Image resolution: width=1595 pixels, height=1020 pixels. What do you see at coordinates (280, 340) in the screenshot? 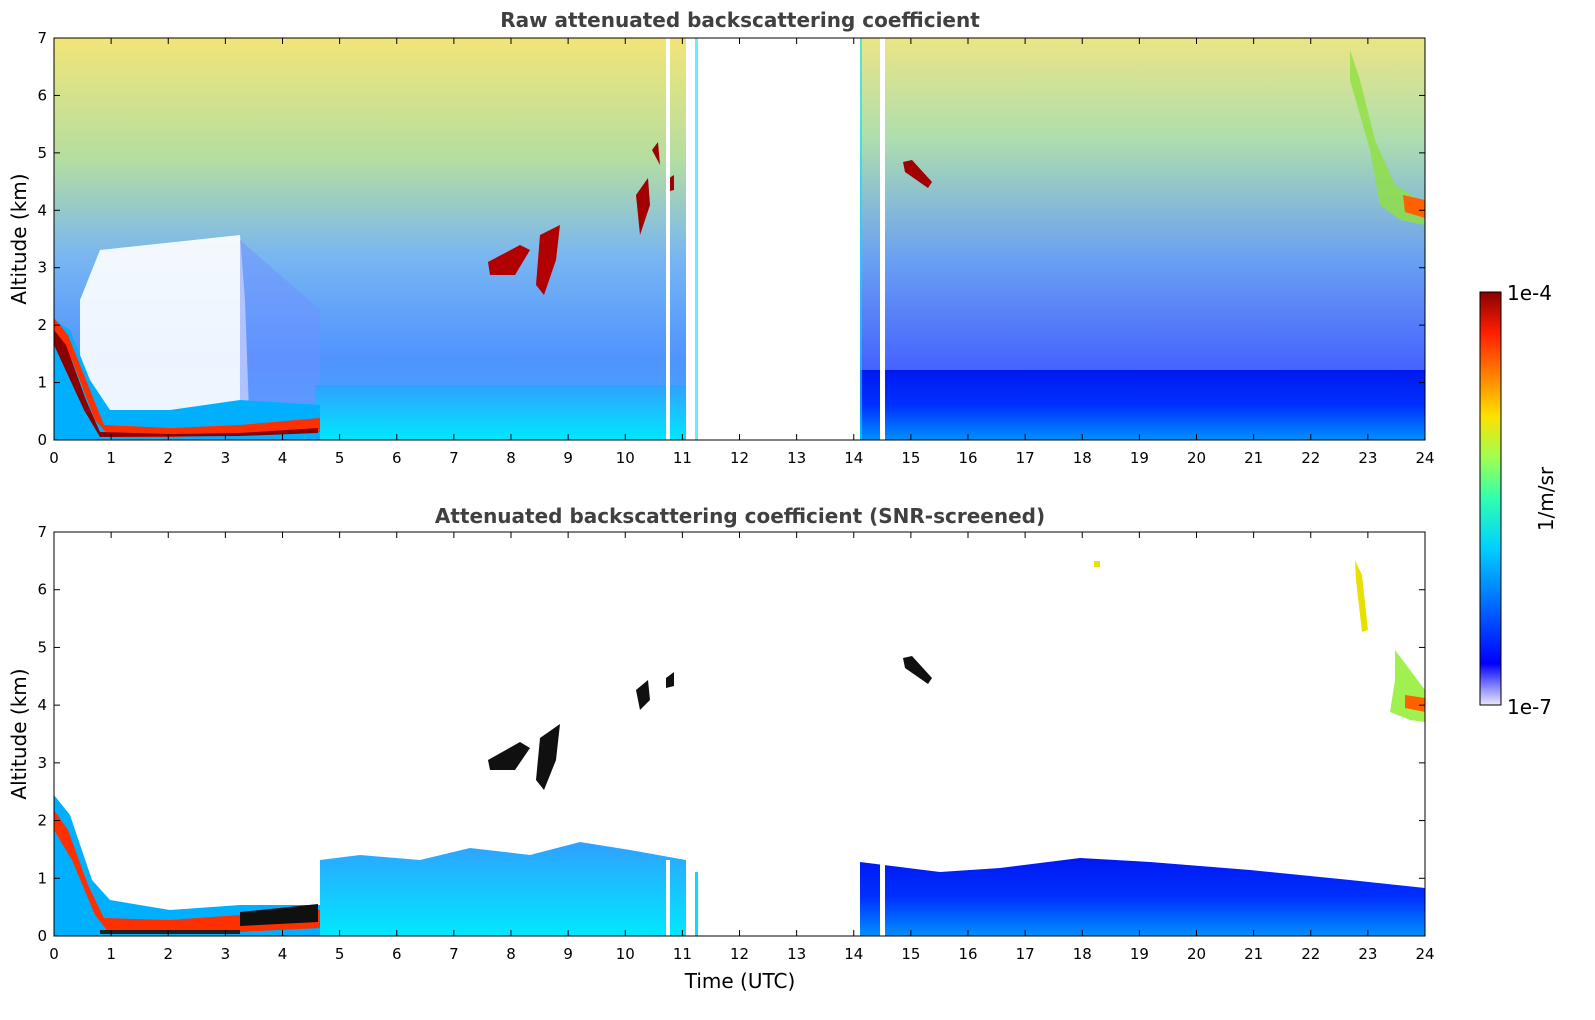
I see `raw-blue-noise` at bounding box center [280, 340].